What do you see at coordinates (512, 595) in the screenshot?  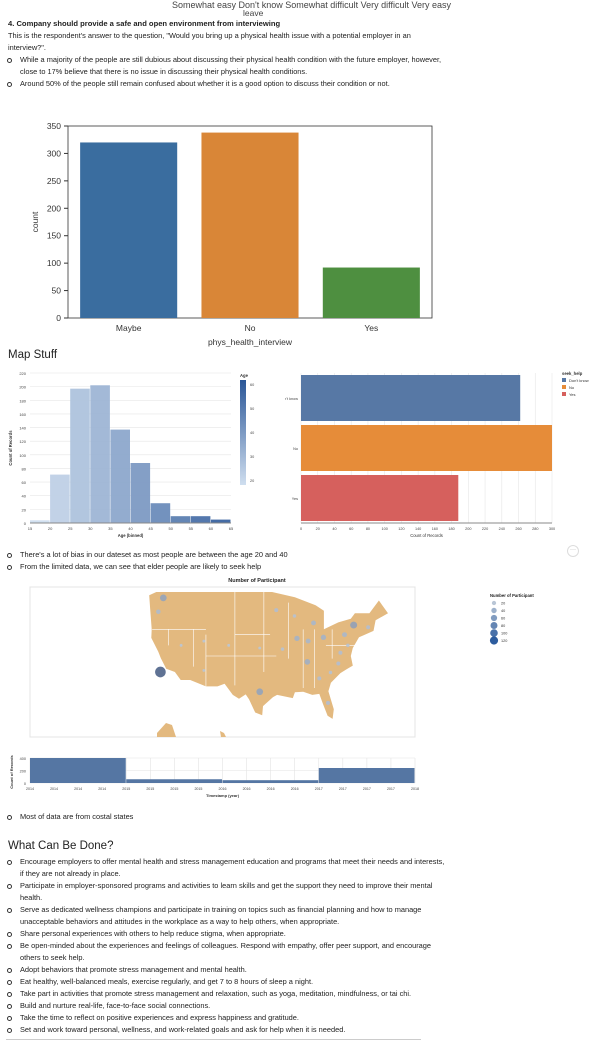 I see `legend-title: Number of Participant` at bounding box center [512, 595].